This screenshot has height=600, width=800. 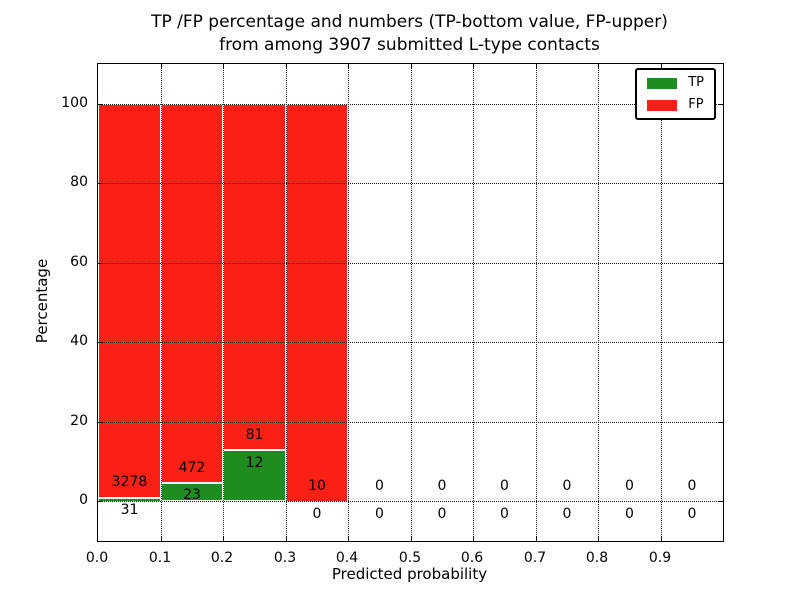 I want to click on legend-row: TP, so click(x=675, y=83).